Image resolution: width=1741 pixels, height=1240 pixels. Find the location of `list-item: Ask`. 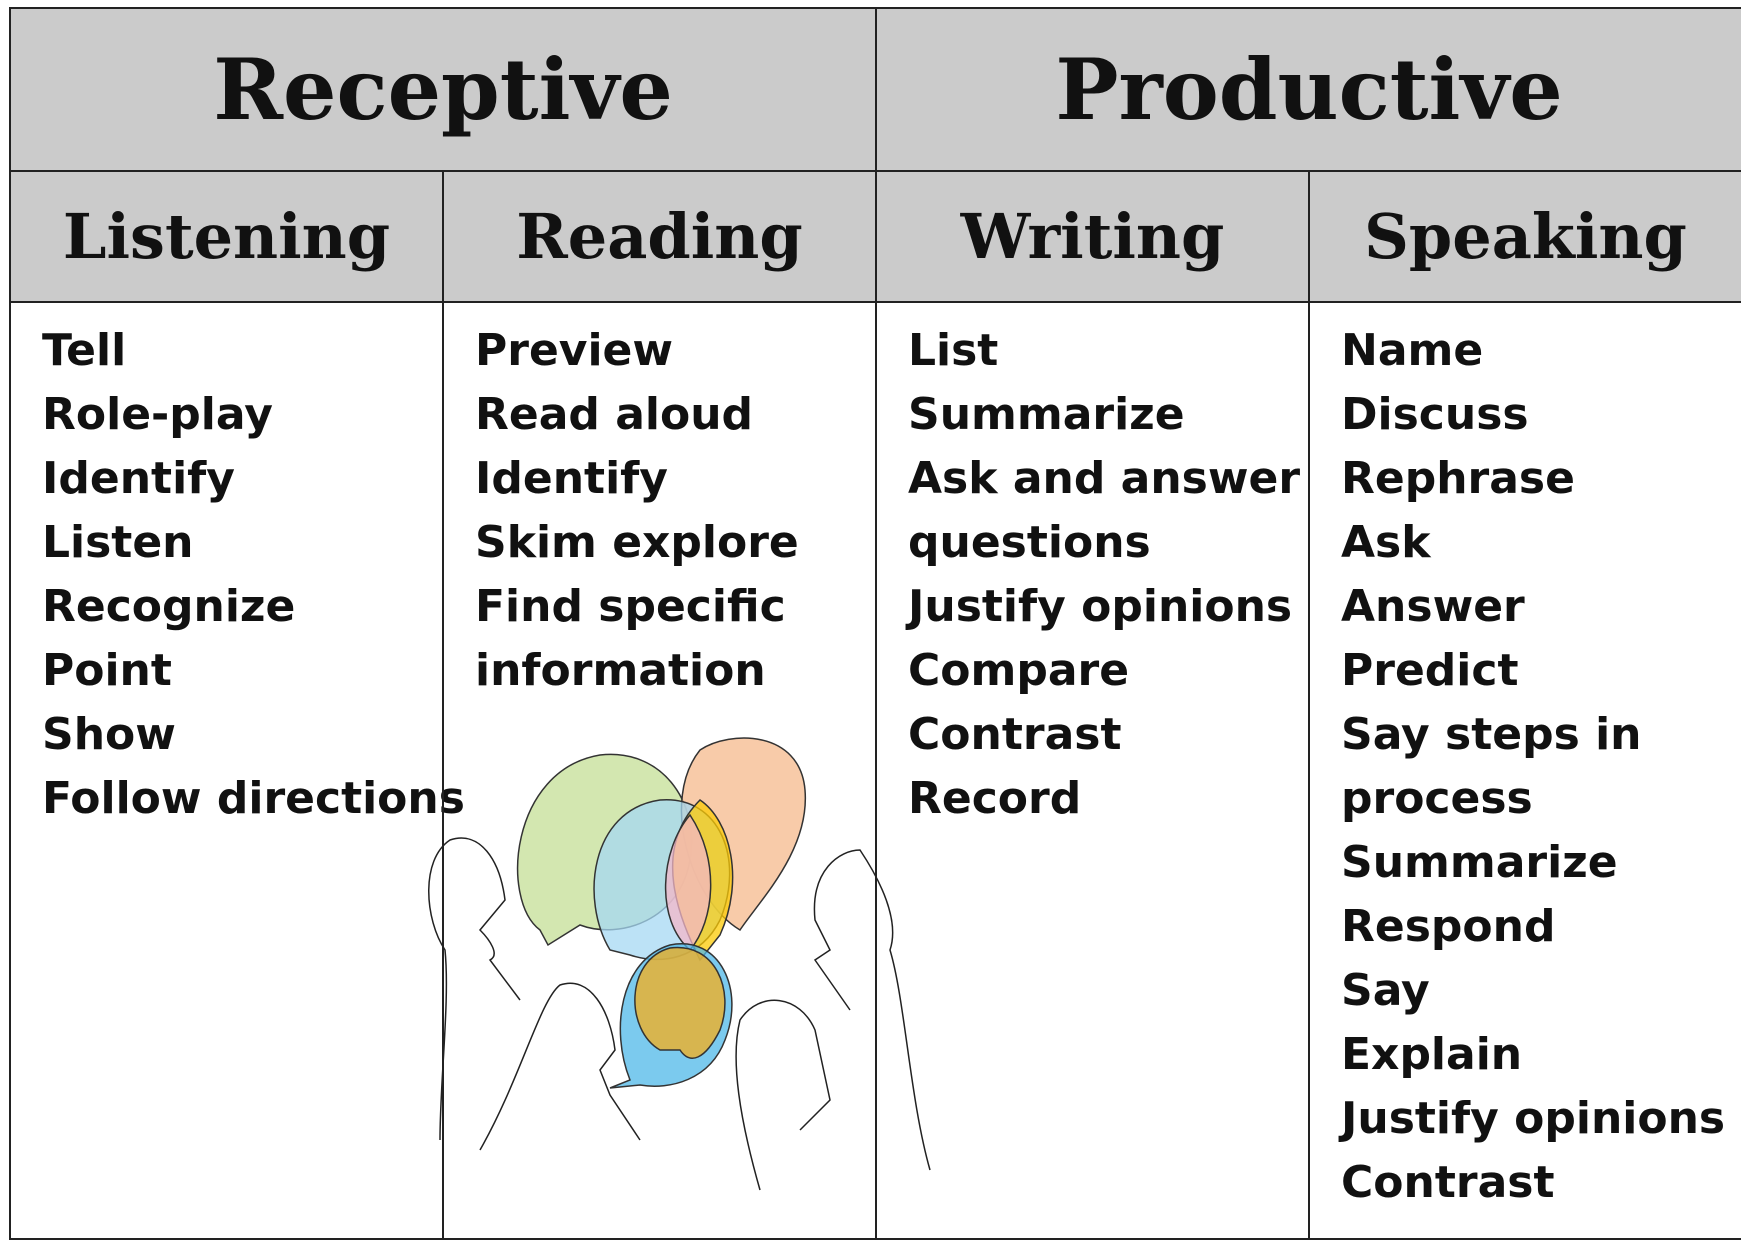

list-item: Ask is located at coordinates (1386, 542).